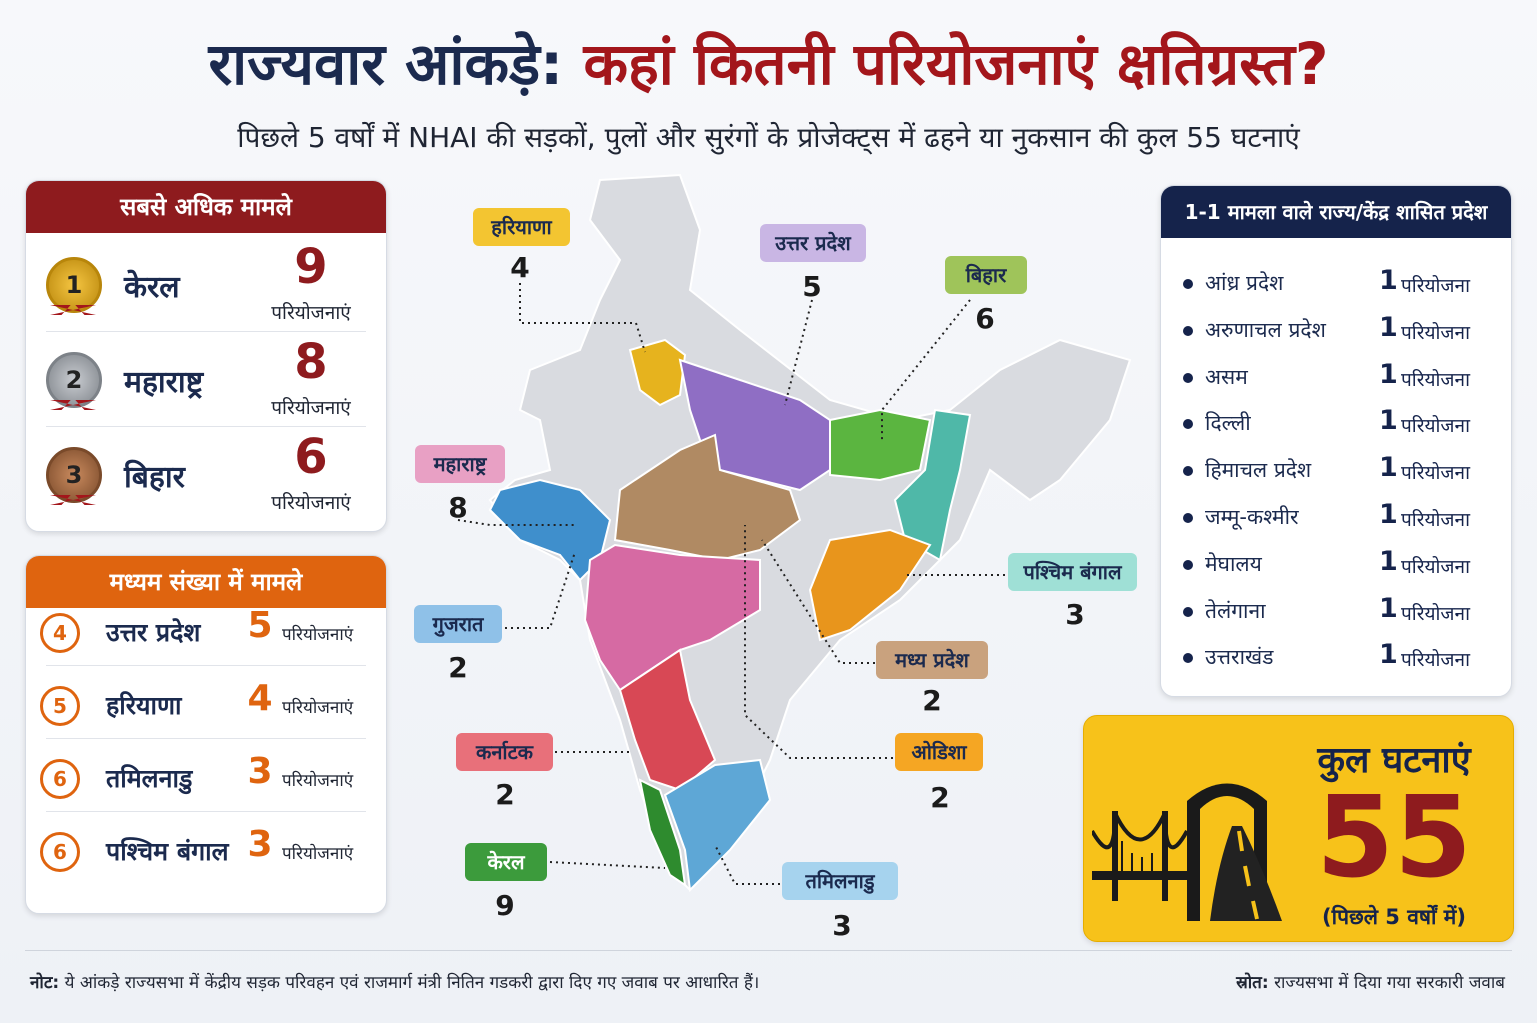 The height and width of the screenshot is (1023, 1537). What do you see at coordinates (149, 778) in the screenshot?
I see `state-name: तमिलनाडु` at bounding box center [149, 778].